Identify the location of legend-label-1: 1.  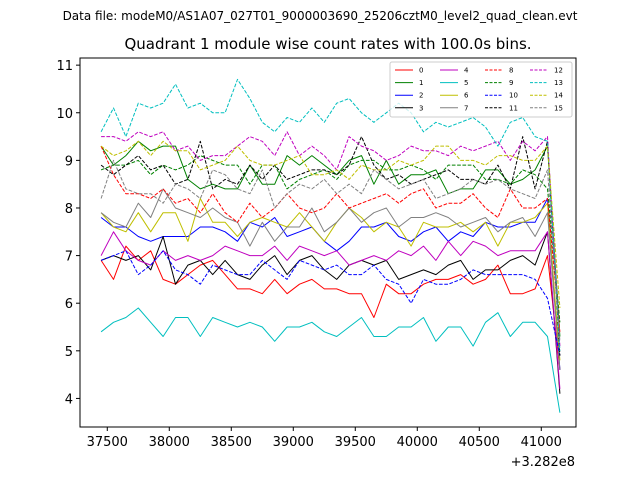
(421, 83).